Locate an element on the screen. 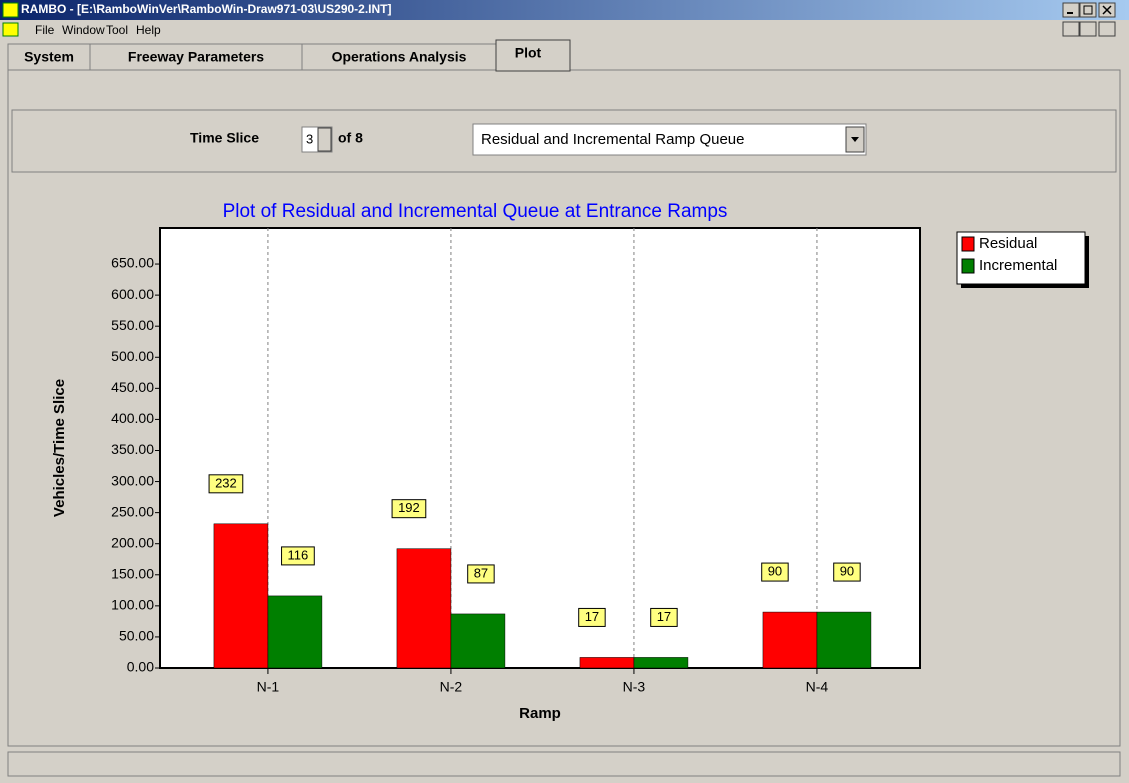 This screenshot has width=1129, height=783. y-tick-label: 450.00 is located at coordinates (132, 387).